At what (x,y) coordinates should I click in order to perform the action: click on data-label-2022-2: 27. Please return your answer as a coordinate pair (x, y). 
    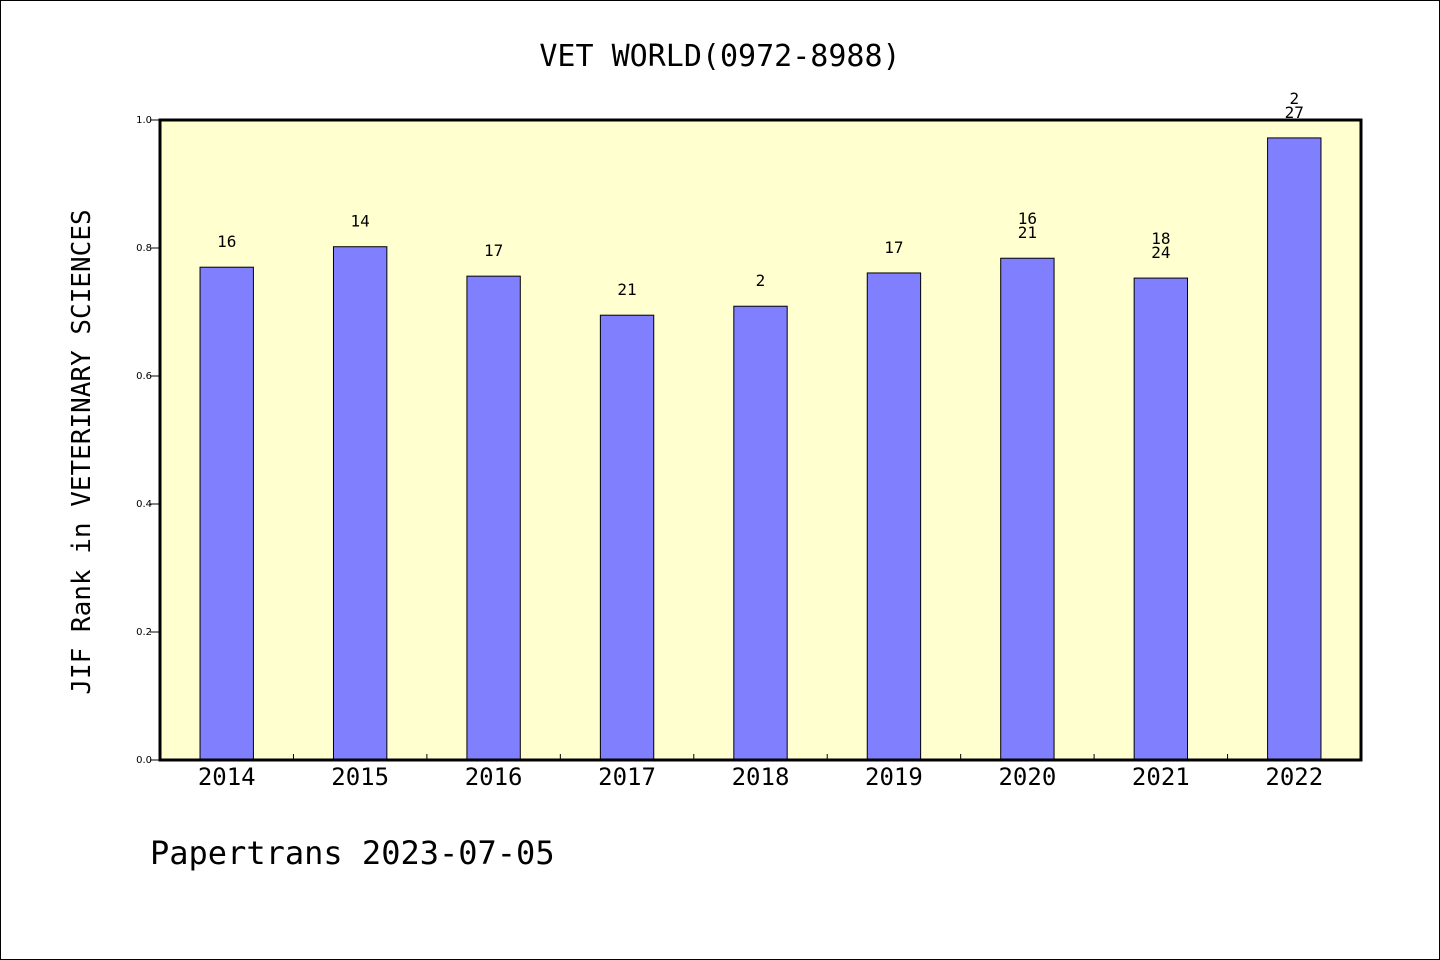
    Looking at the image, I should click on (1294, 112).